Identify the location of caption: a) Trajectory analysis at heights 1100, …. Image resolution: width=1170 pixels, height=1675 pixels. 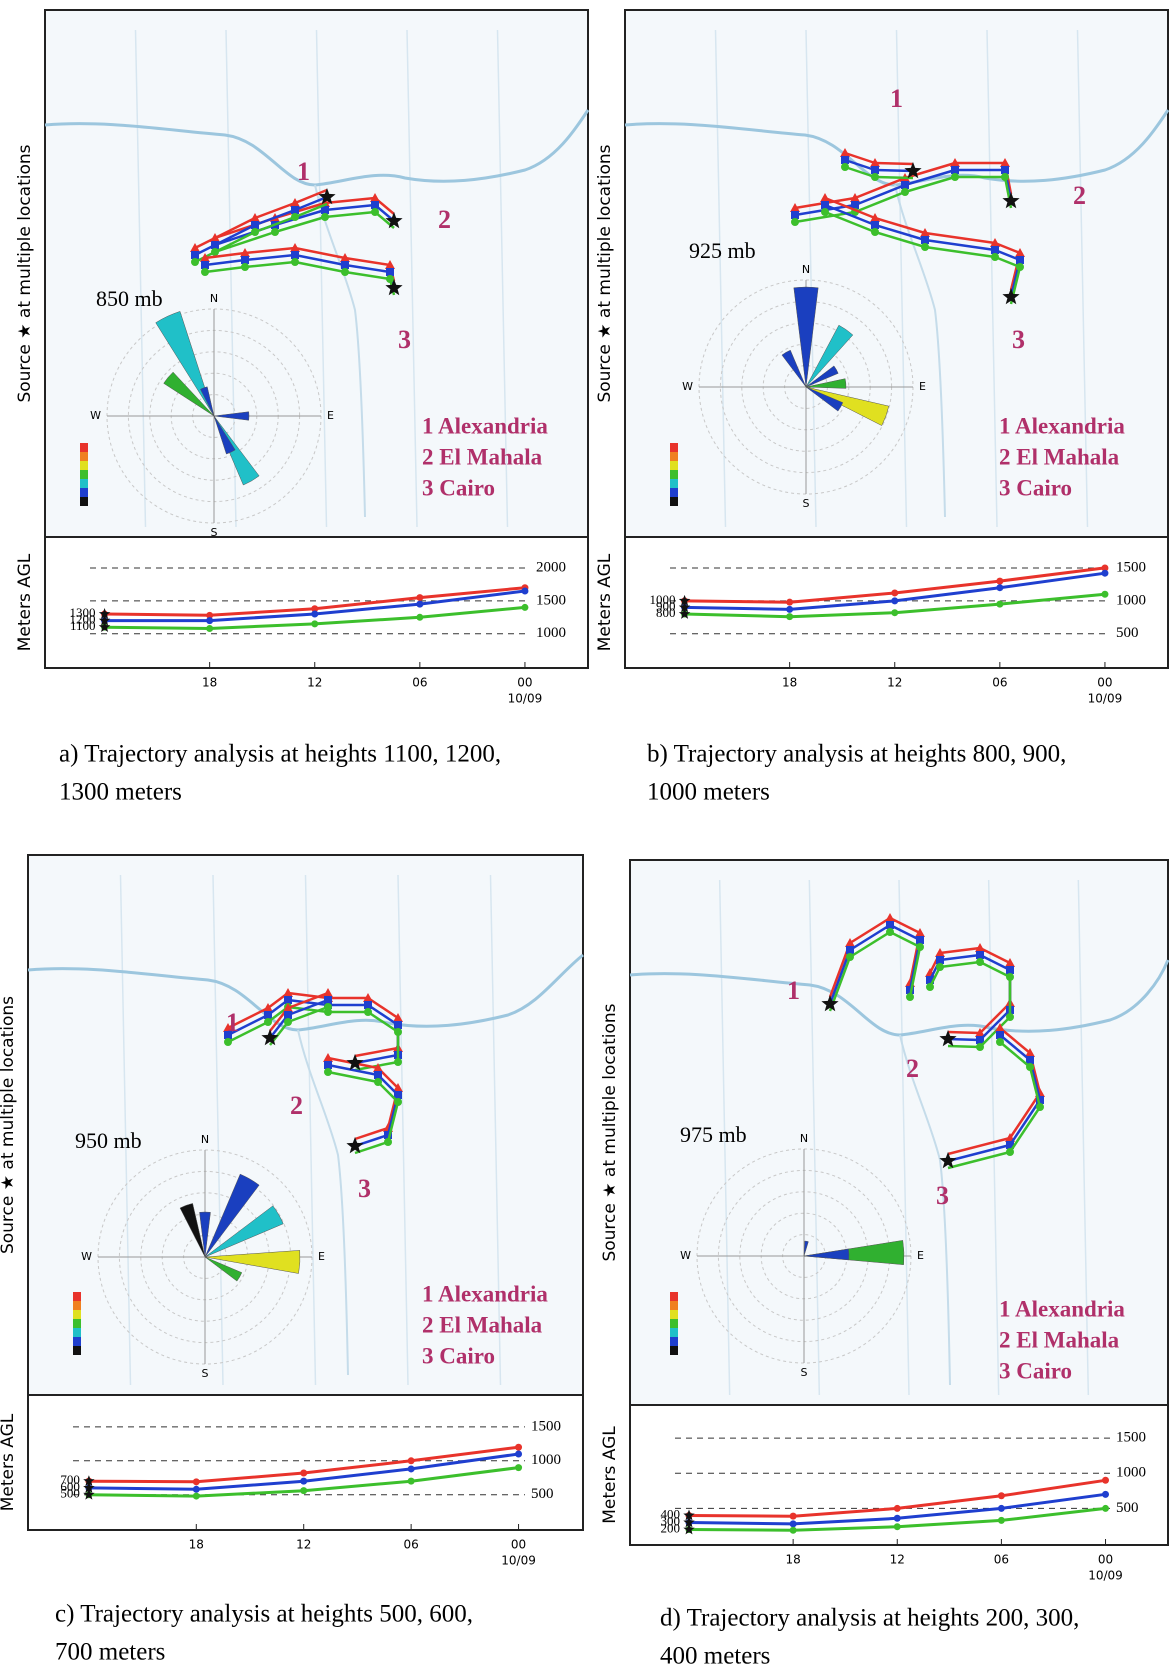
(280, 754).